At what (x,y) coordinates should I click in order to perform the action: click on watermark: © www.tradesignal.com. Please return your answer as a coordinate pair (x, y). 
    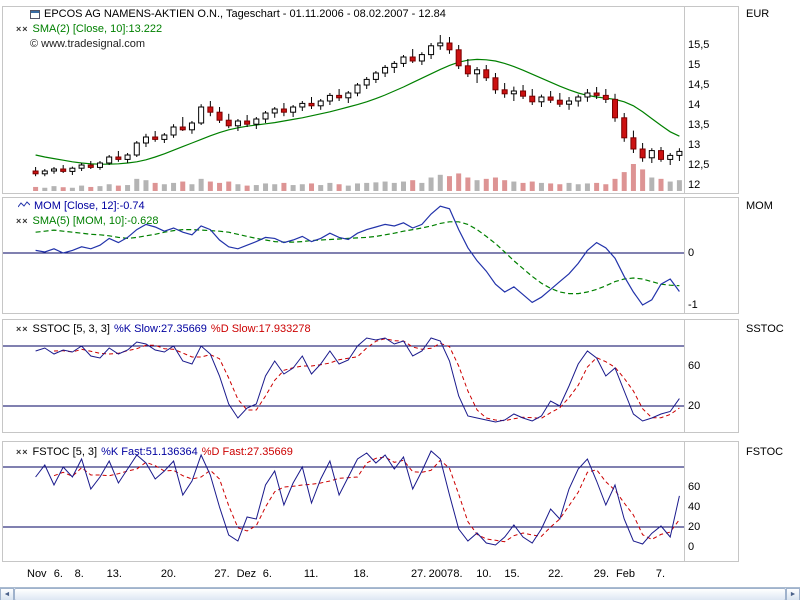
    Looking at the image, I should click on (88, 44).